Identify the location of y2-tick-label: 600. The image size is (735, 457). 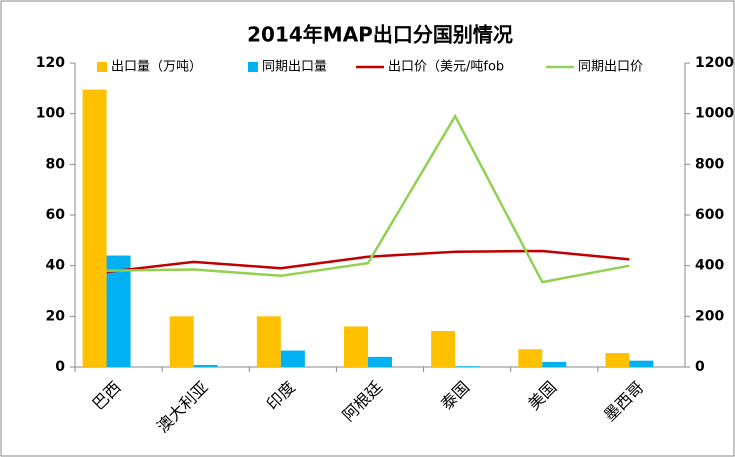
(709, 215).